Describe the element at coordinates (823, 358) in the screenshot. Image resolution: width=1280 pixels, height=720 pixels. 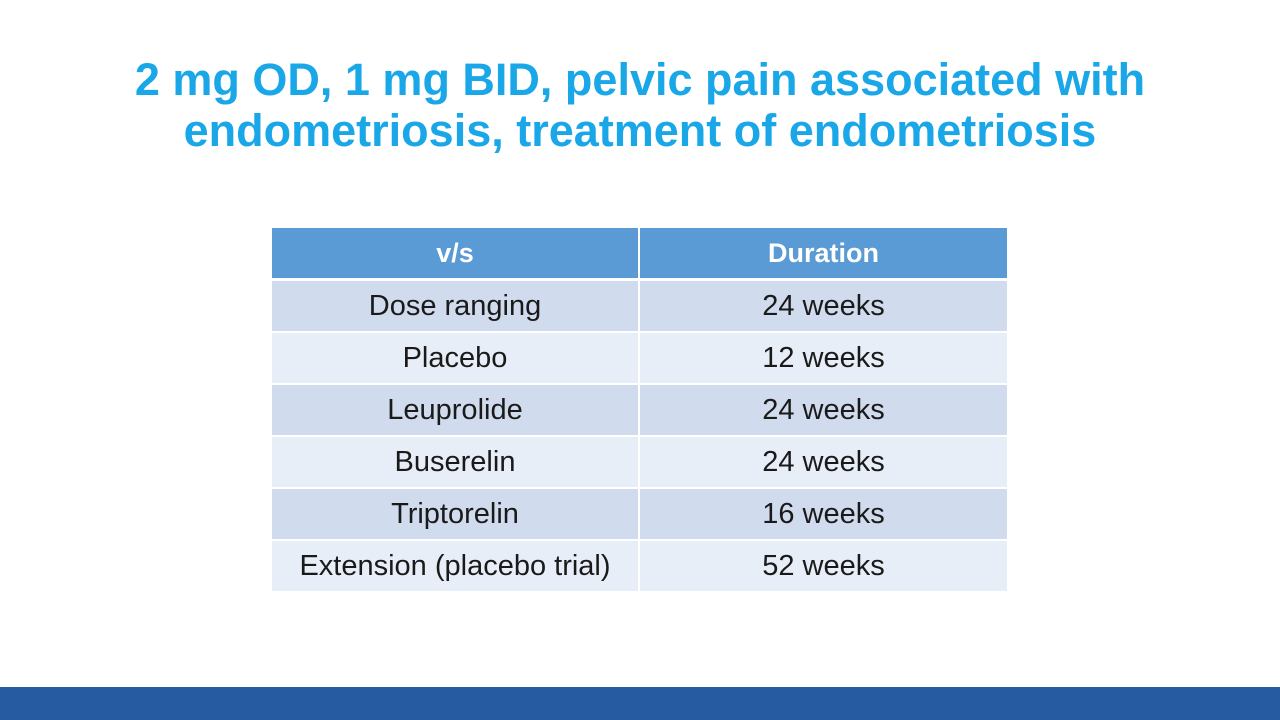
I see `cell-duration: 12 weeks` at that location.